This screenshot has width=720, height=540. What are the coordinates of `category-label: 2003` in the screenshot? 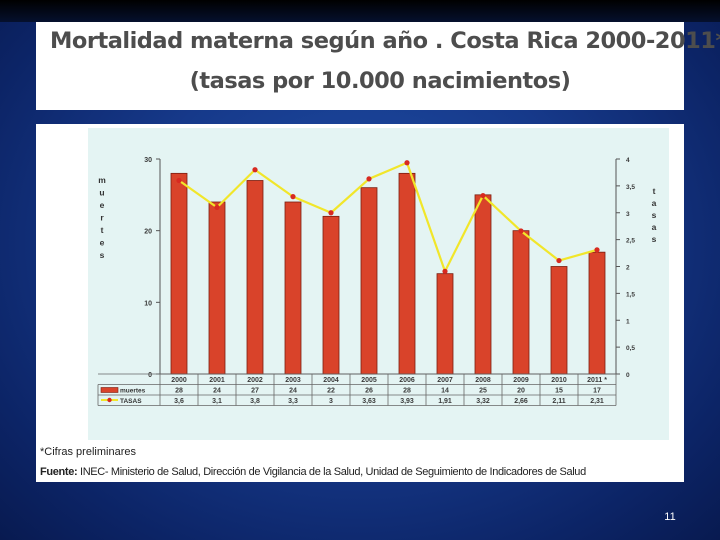 It's located at (293, 380).